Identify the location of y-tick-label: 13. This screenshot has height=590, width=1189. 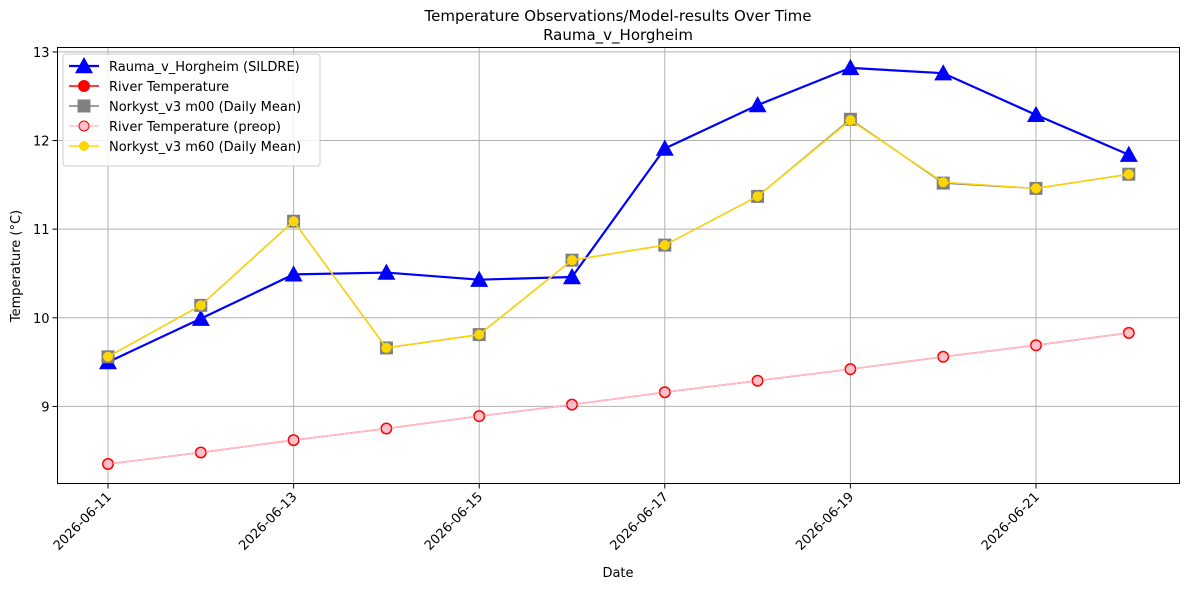
(41, 53).